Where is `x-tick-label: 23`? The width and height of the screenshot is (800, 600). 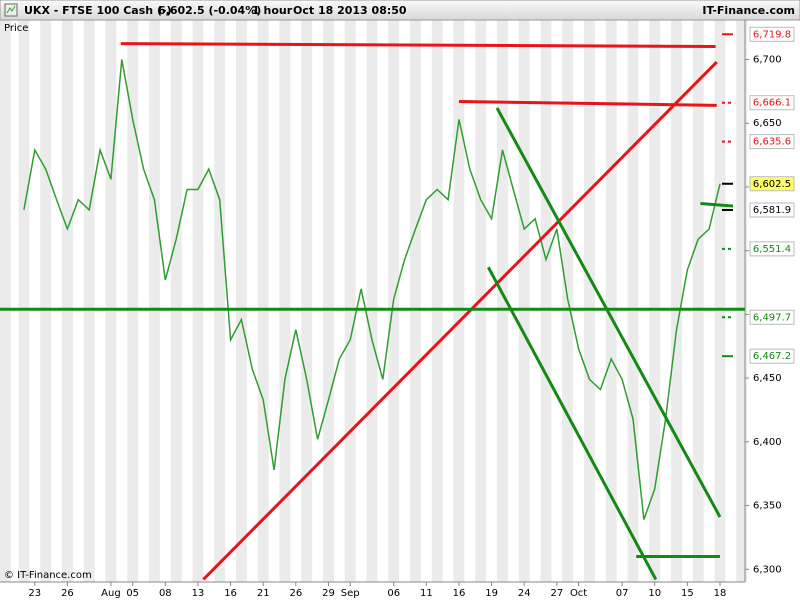
x-tick-label: 23 is located at coordinates (34, 593).